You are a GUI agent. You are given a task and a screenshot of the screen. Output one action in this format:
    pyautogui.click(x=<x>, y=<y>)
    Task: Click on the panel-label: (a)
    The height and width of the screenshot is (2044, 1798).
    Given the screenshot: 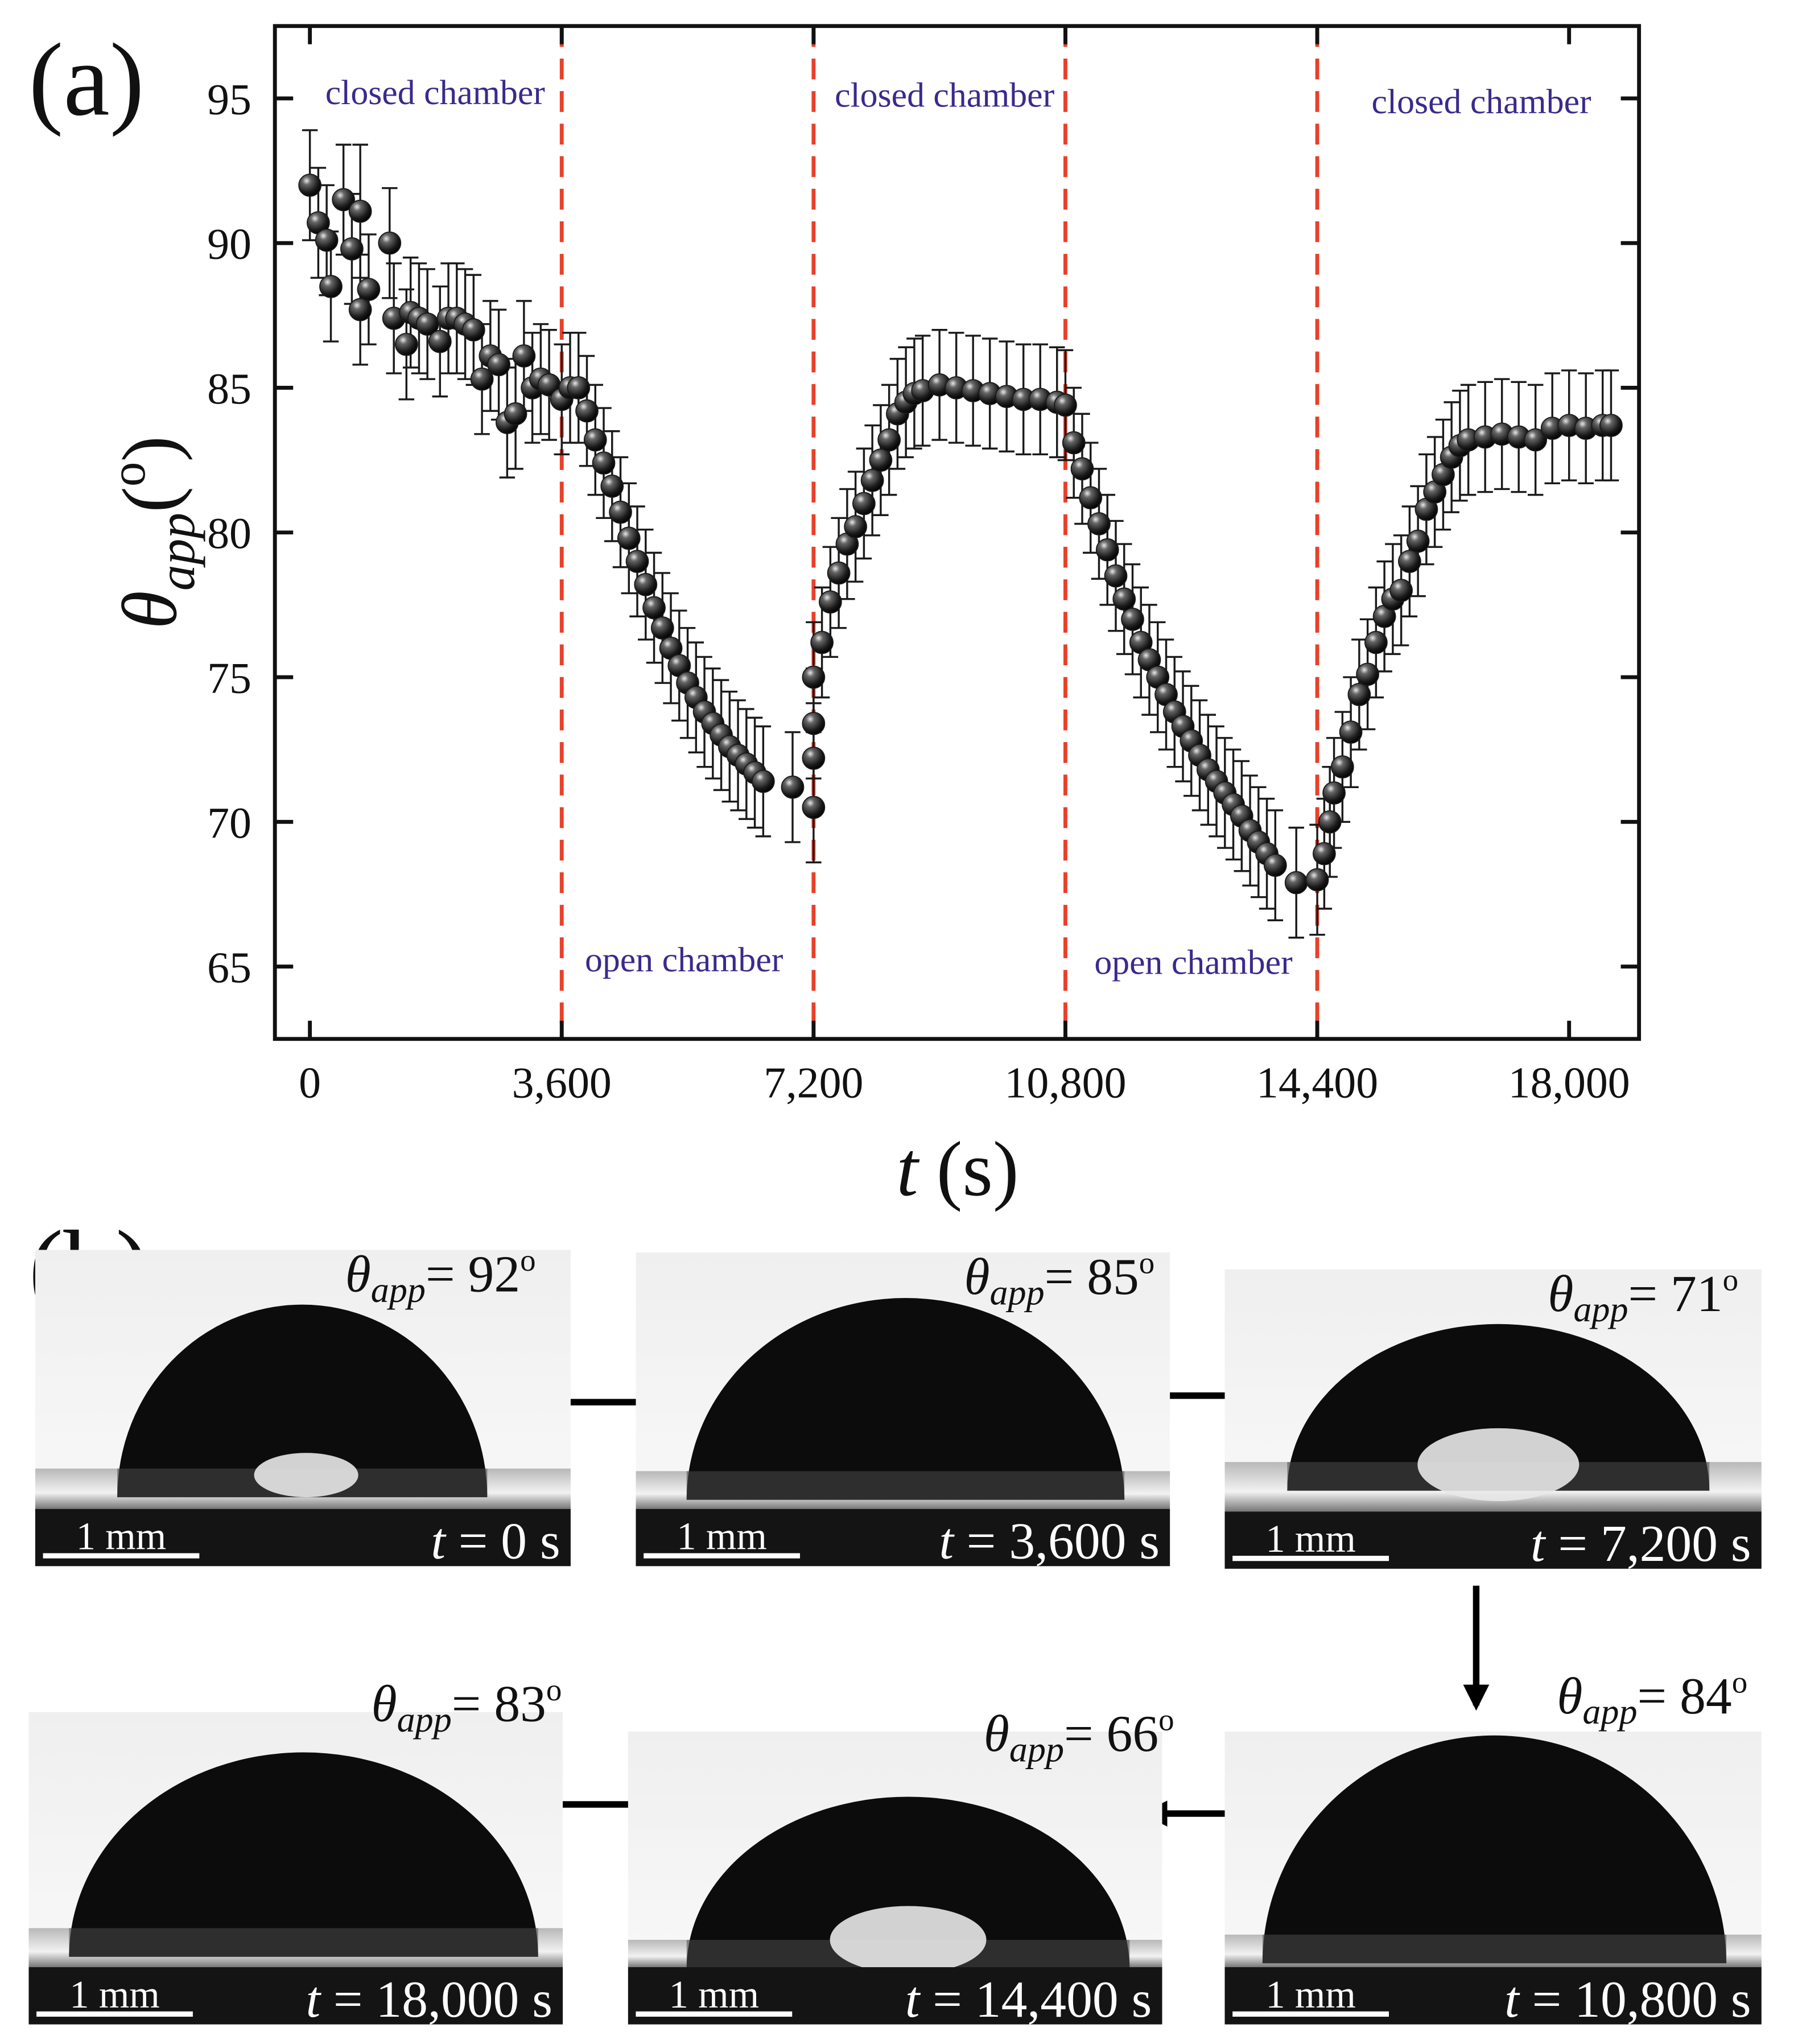 What is the action you would take?
    pyautogui.click(x=86, y=79)
    